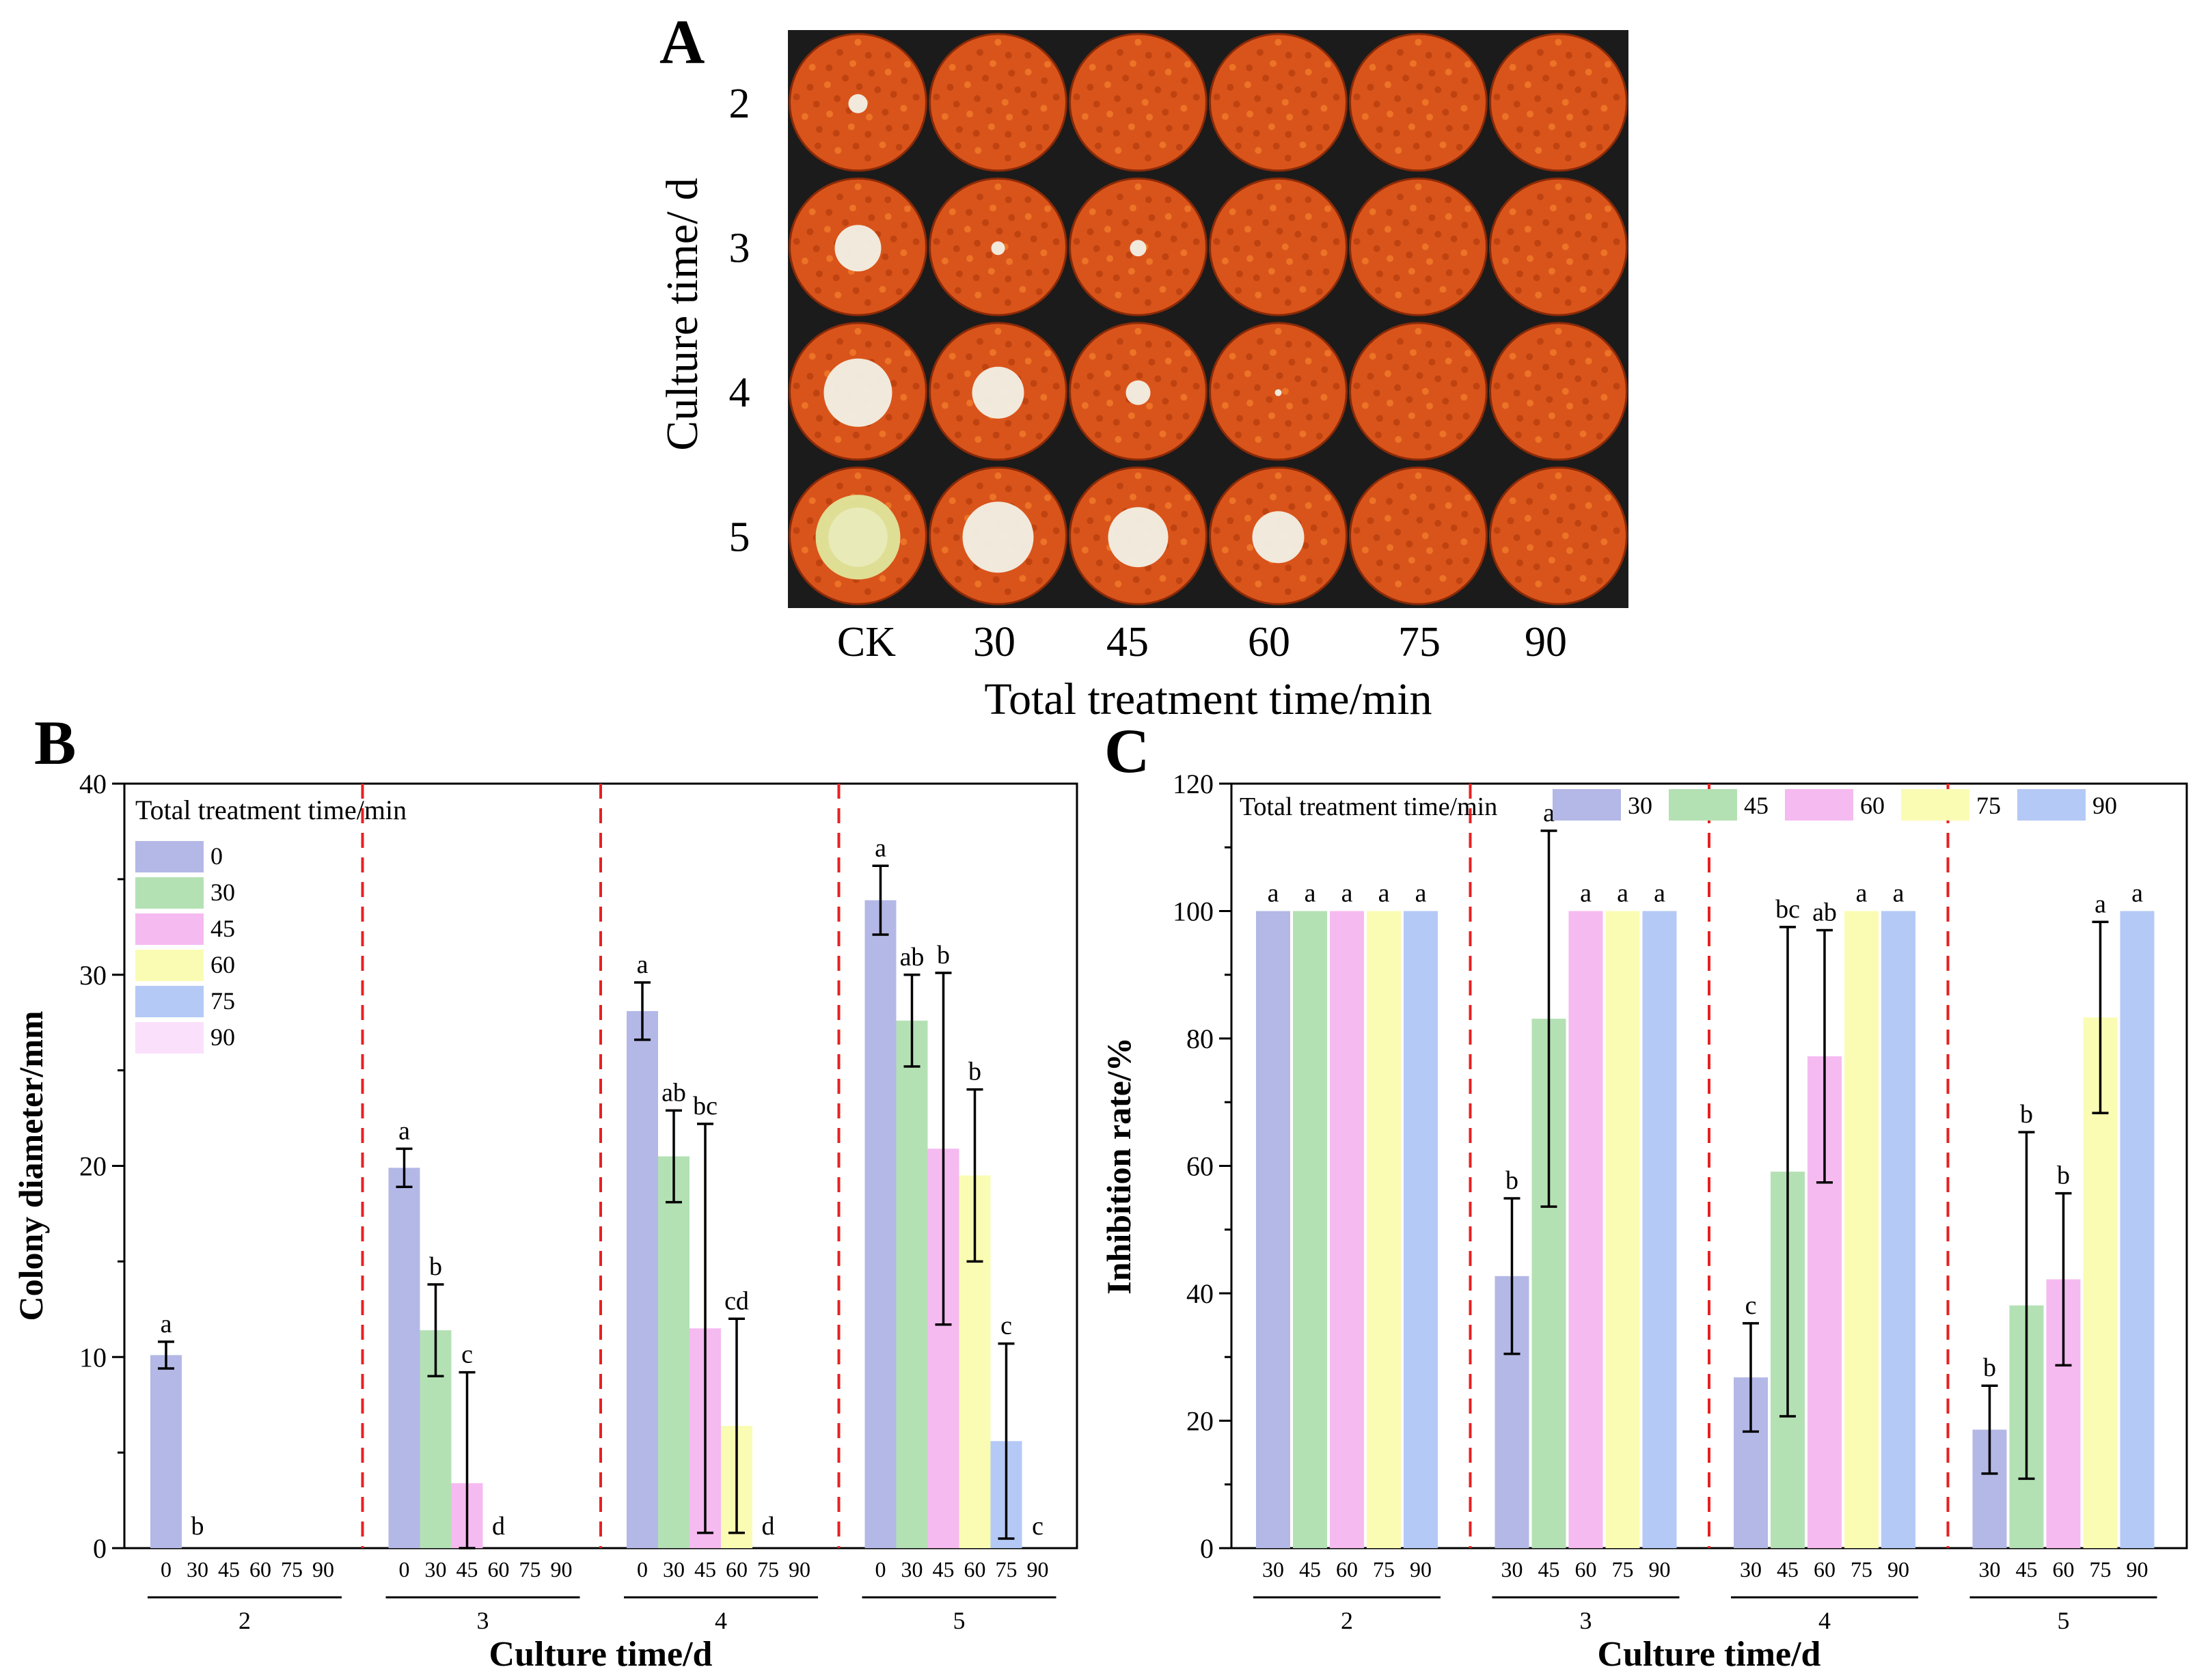 This screenshot has height=1680, width=2197. I want to click on y-tick-label: 30, so click(93, 975).